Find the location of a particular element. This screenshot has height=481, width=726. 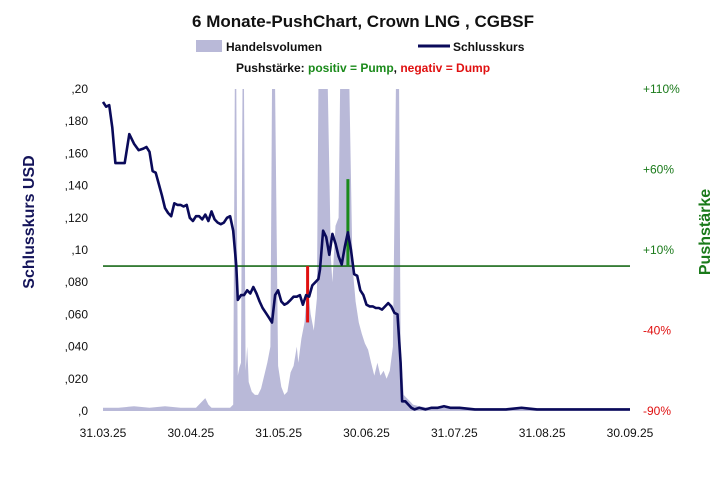

y-axis-left-ticks: ,0 ,020 ,040 ,060 ,080 ,10 ,120 ,140 ,160 ,180 ,20 is located at coordinates (77, 250).